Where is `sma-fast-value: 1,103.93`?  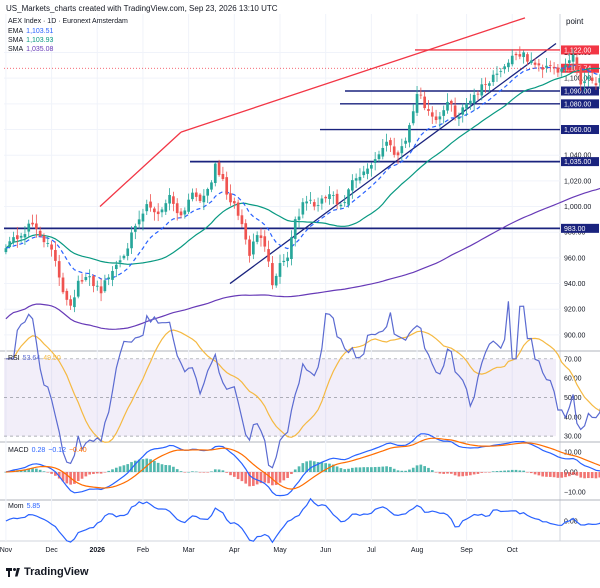
sma-fast-value: 1,103.93 is located at coordinates (40, 40).